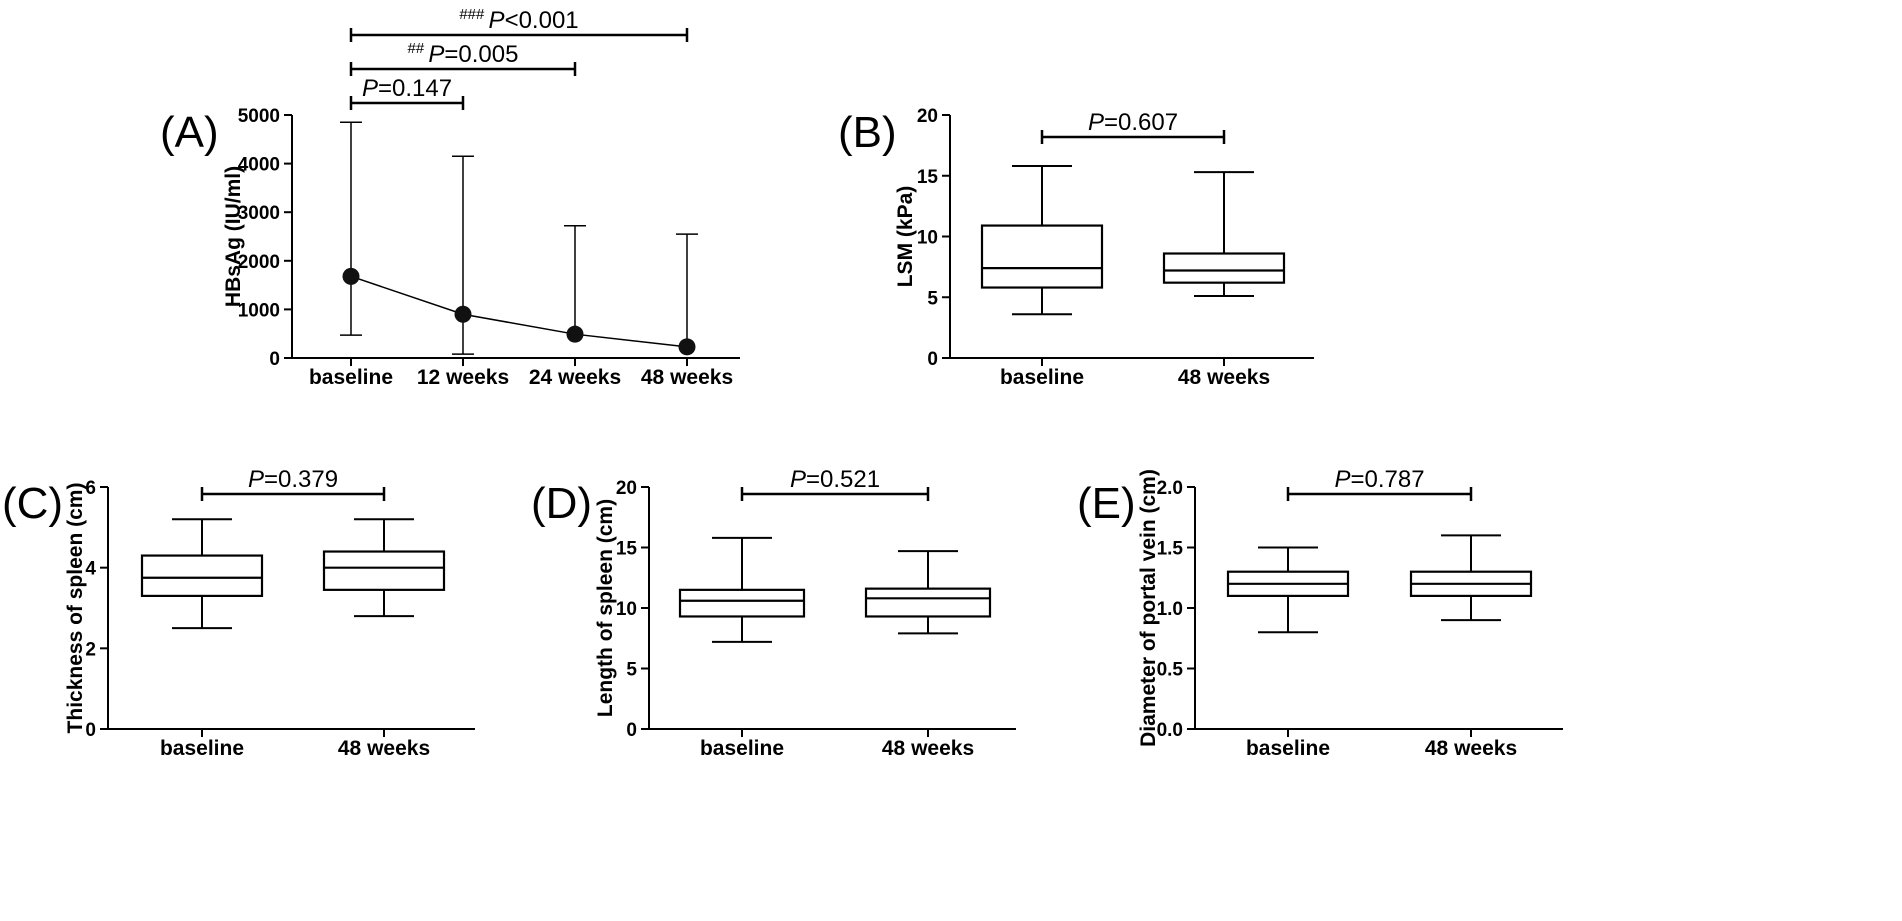 The height and width of the screenshot is (921, 1902). Describe the element at coordinates (473, 14) in the screenshot. I see `significance-marker: ###` at that location.